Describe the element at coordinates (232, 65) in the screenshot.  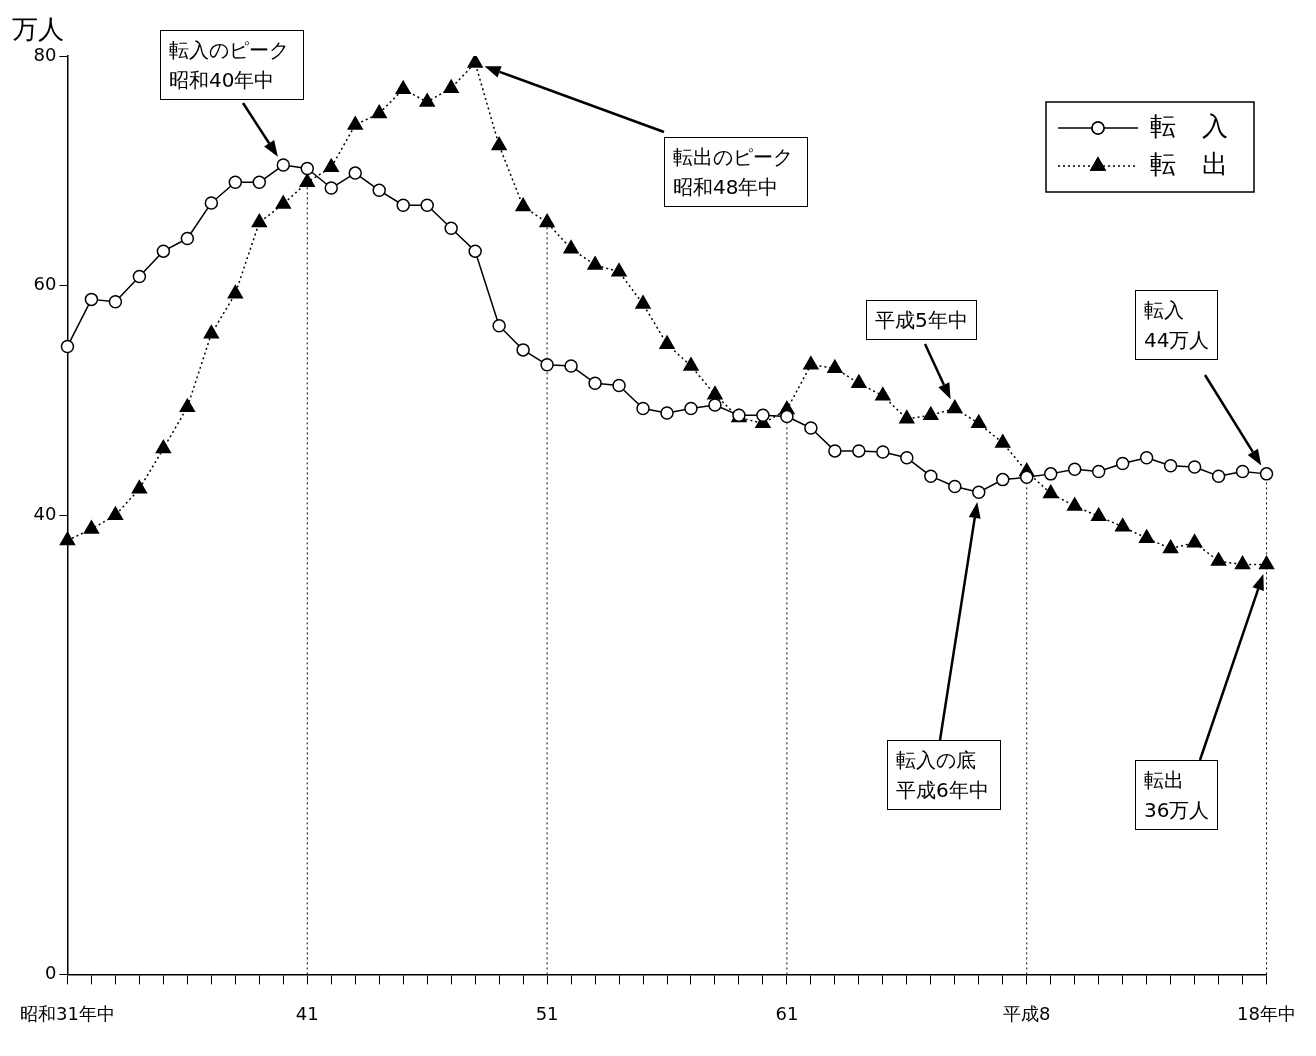
I see `annotation: 転入のピーク昭和40年中` at that location.